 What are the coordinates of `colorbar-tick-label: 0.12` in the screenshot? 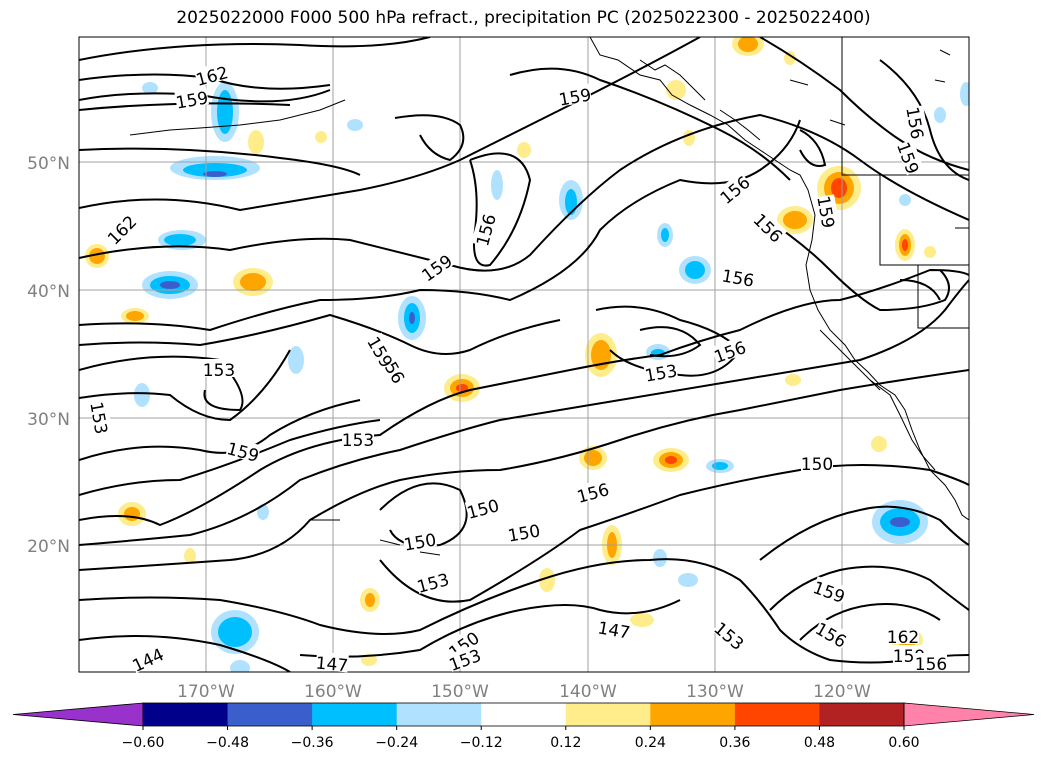 It's located at (565, 743).